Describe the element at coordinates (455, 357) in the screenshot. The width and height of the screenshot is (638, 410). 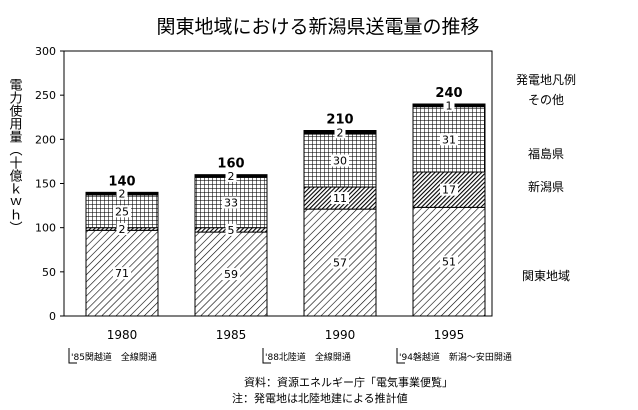
I see `annotation-label: '94磐越道 新潟～安田開通` at that location.